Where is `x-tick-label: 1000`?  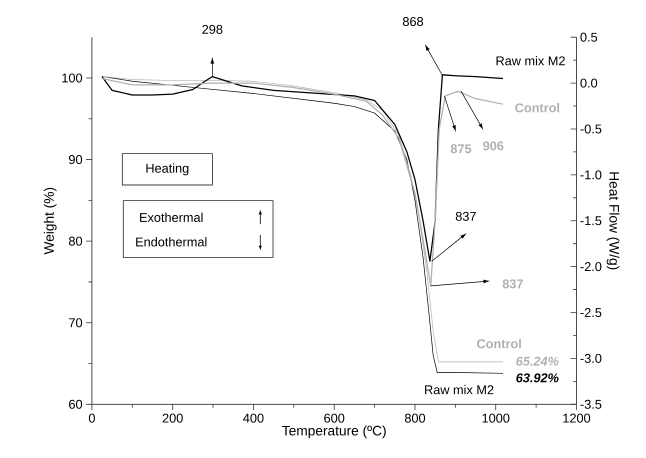
x-tick-label: 1000 is located at coordinates (496, 418).